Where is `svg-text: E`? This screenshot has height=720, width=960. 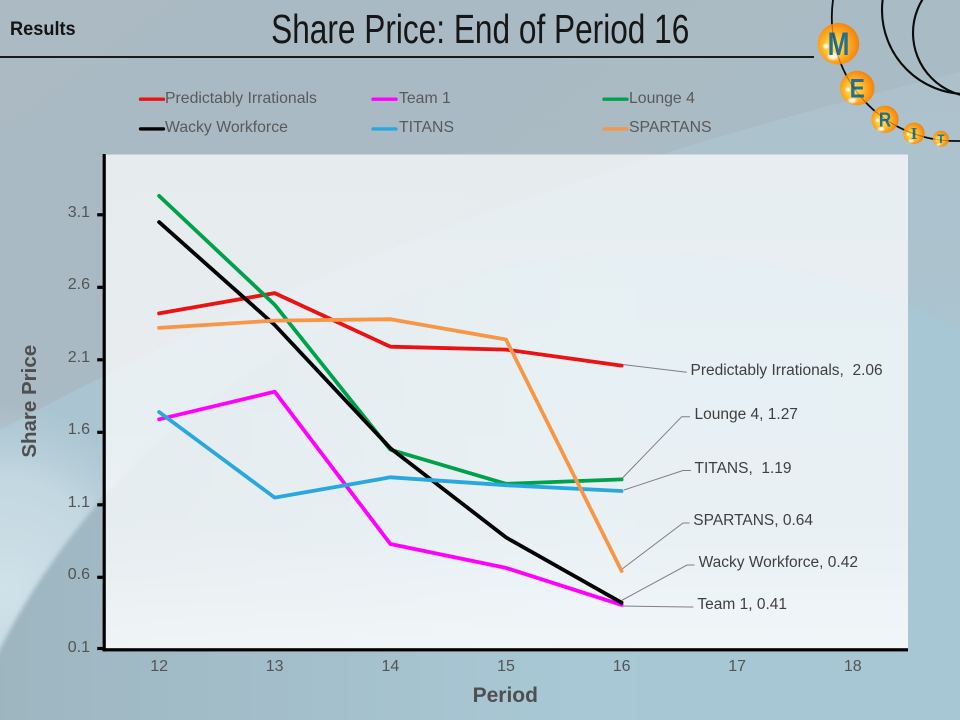 svg-text: E is located at coordinates (857, 89).